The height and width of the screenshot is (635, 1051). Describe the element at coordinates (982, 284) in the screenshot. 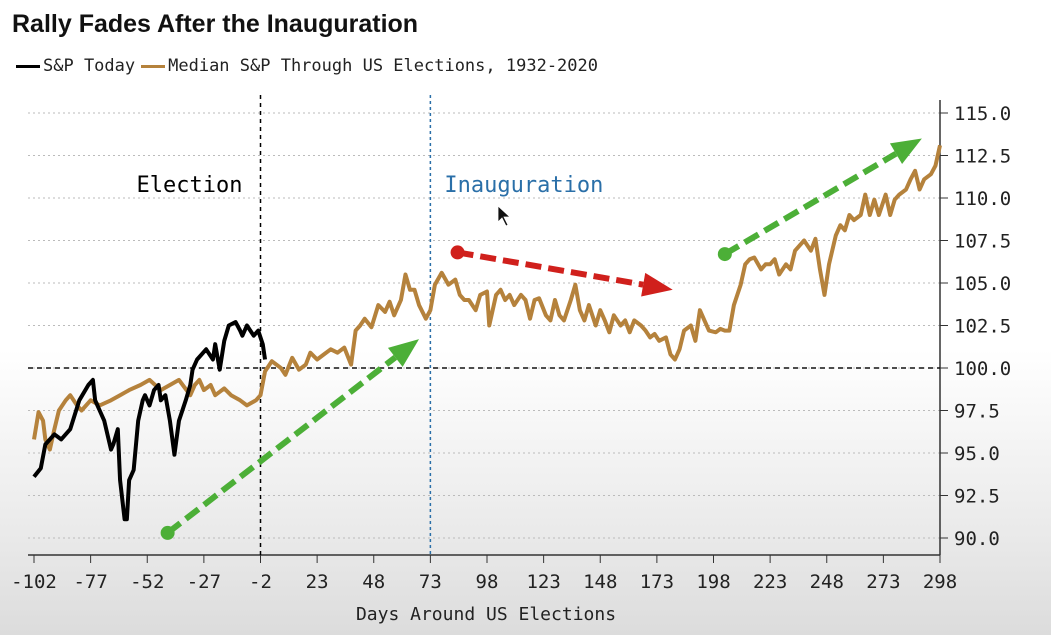

I see `y-tick-label: 105.0` at that location.